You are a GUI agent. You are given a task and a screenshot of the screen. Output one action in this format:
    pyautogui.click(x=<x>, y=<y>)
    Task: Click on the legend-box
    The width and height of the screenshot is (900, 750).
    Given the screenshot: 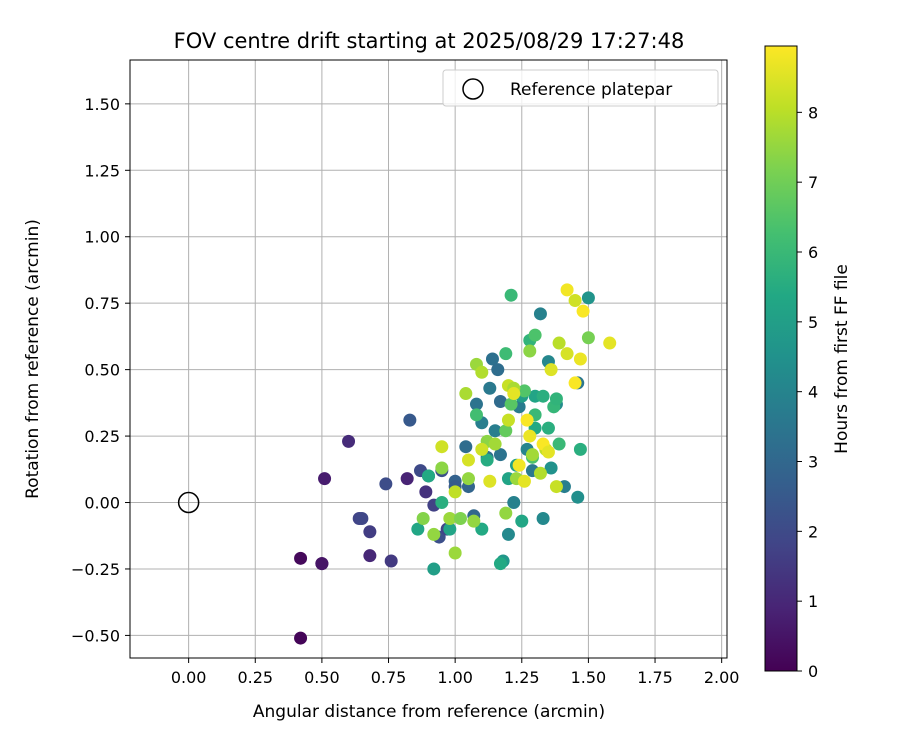 What is the action you would take?
    pyautogui.click(x=580, y=88)
    